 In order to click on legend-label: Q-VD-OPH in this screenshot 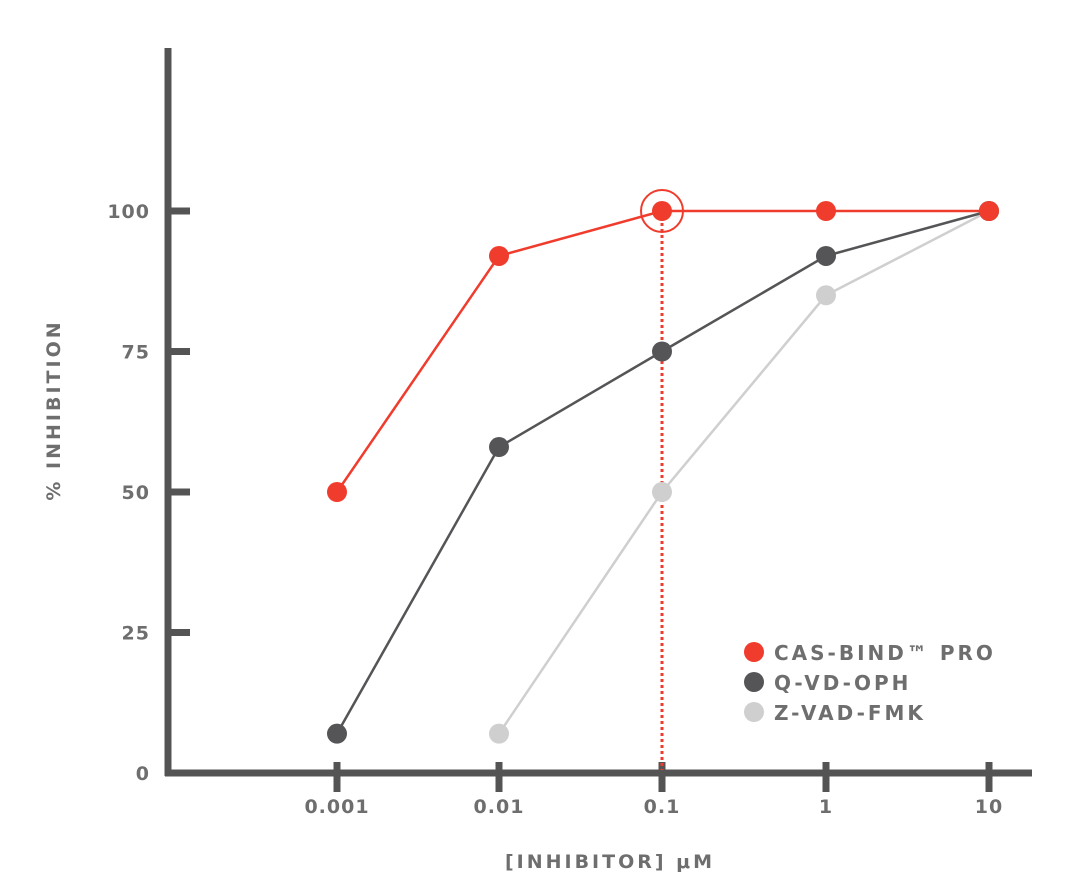, I will do `click(842, 683)`.